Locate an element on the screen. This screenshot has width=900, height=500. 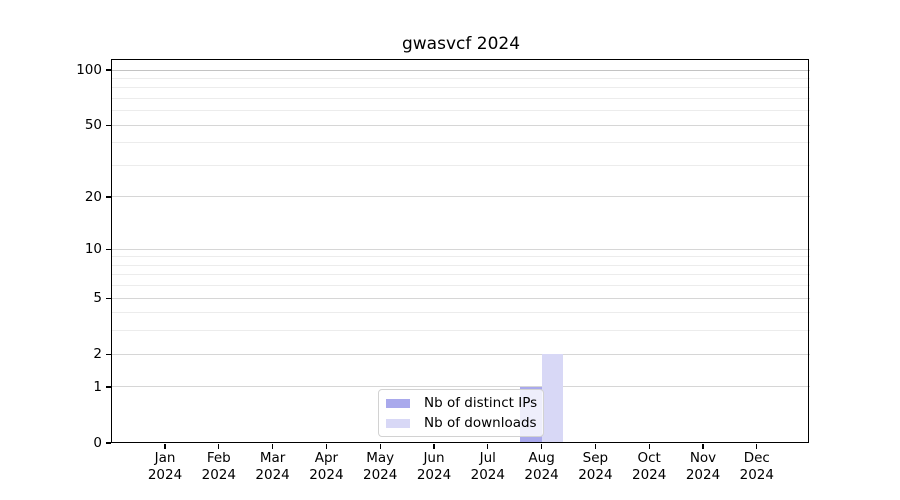
y-tick-label: 100 is located at coordinates (89, 70).